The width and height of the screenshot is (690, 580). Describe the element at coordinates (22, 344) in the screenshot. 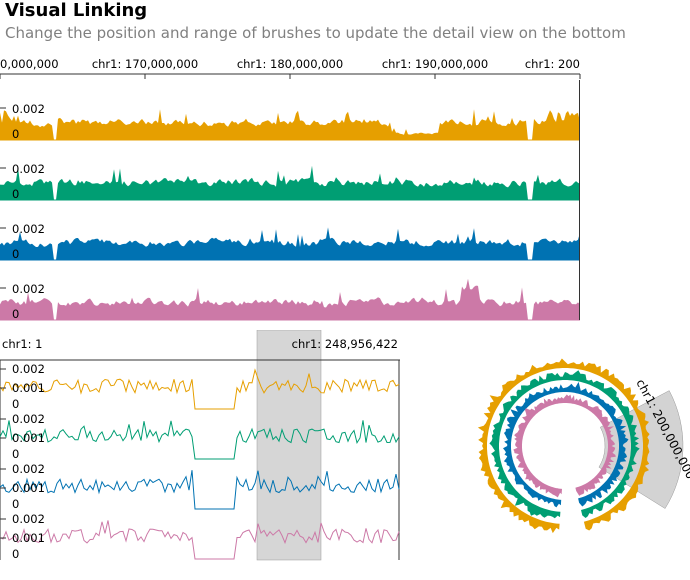

I see `detail-start-label: chr1: 1` at that location.